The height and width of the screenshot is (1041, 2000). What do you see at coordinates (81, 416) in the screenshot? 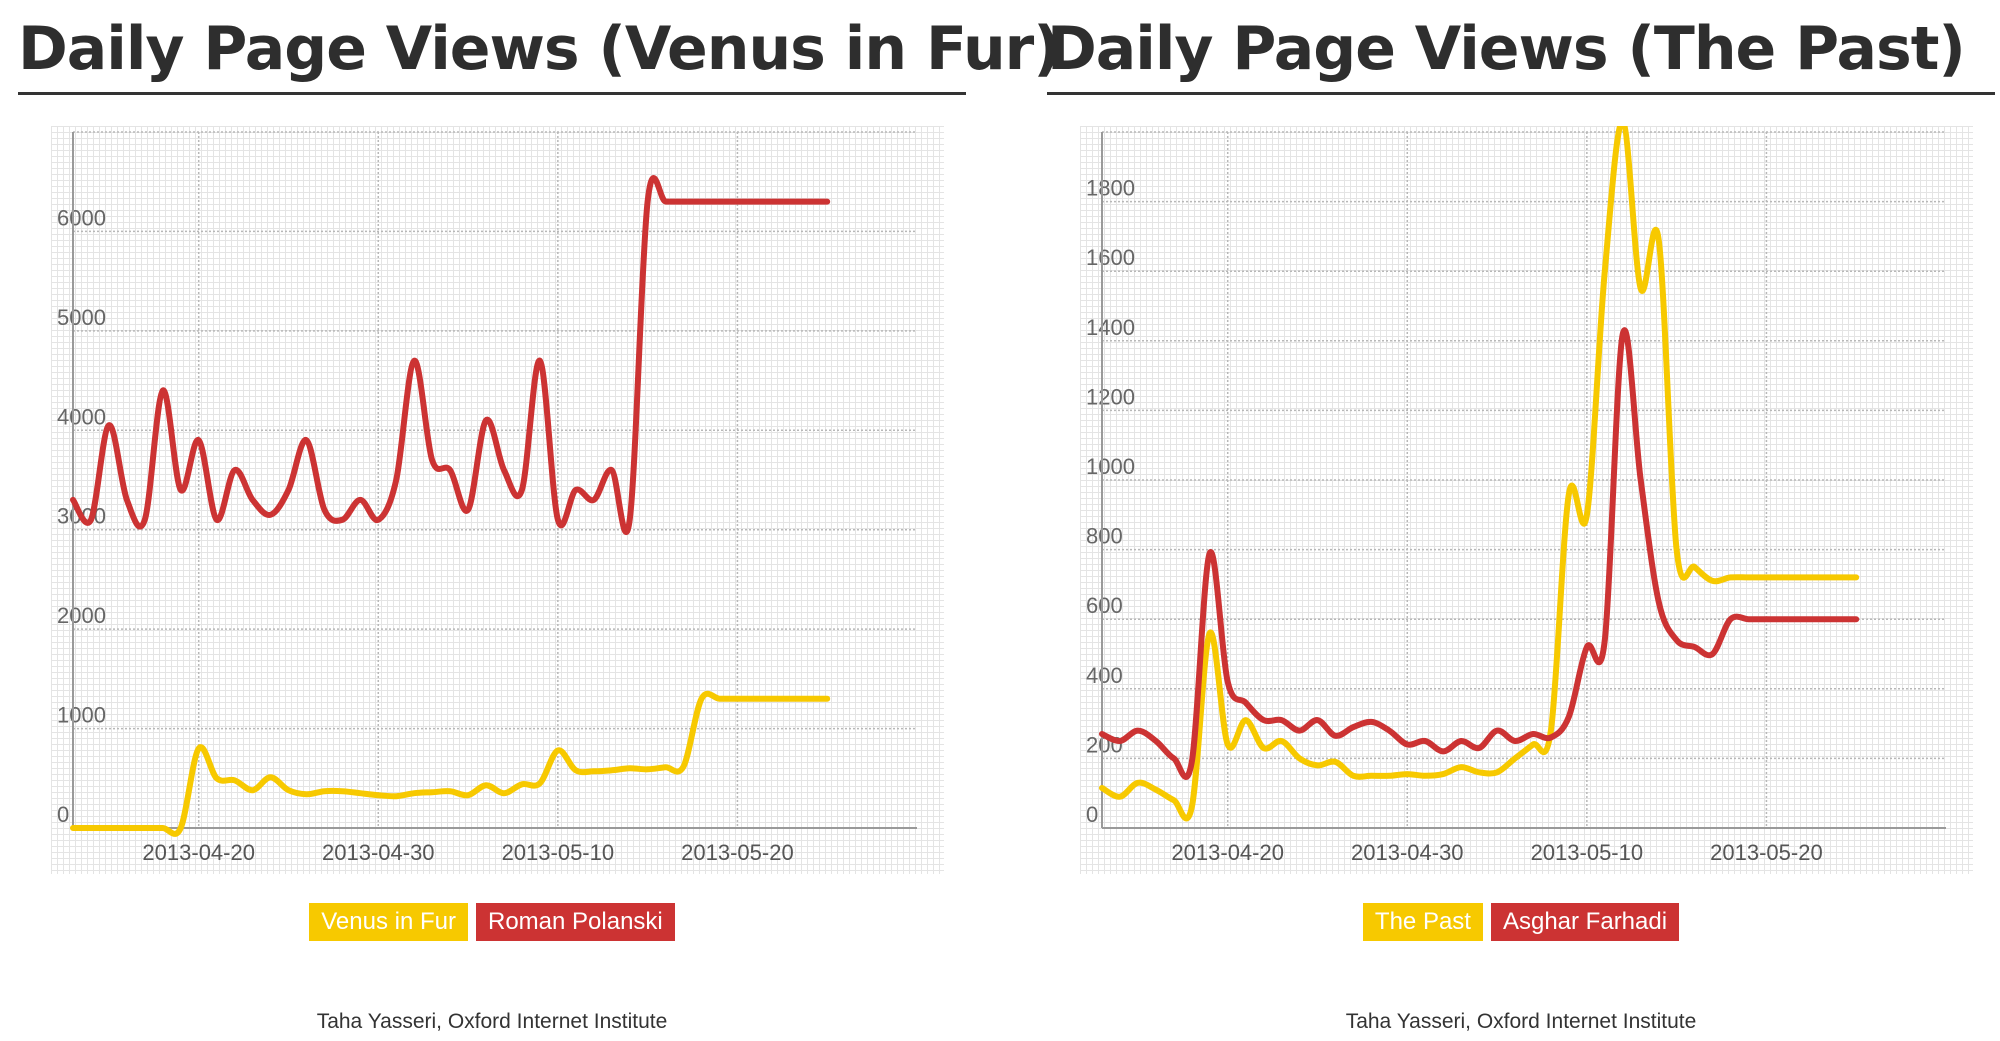
I see `y-tick-label: 4000` at bounding box center [81, 416].